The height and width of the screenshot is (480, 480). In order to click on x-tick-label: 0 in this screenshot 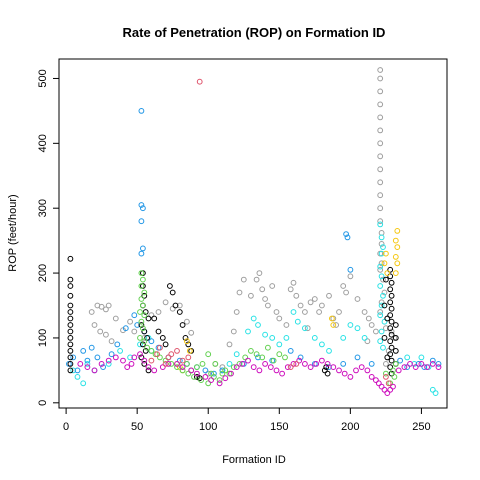, I will do `click(66, 427)`.